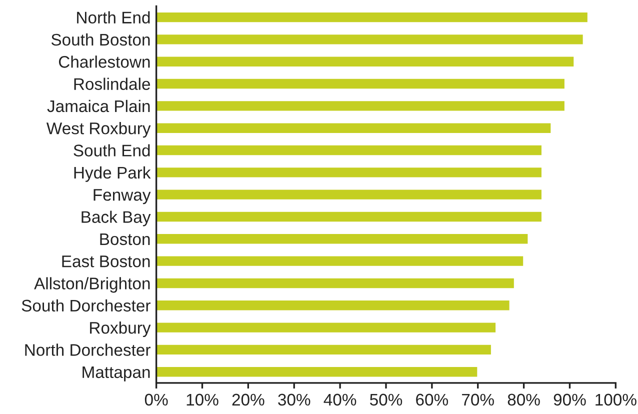 The height and width of the screenshot is (414, 638). Describe the element at coordinates (98, 106) in the screenshot. I see `y-tick-label: Jamaica Plain` at that location.